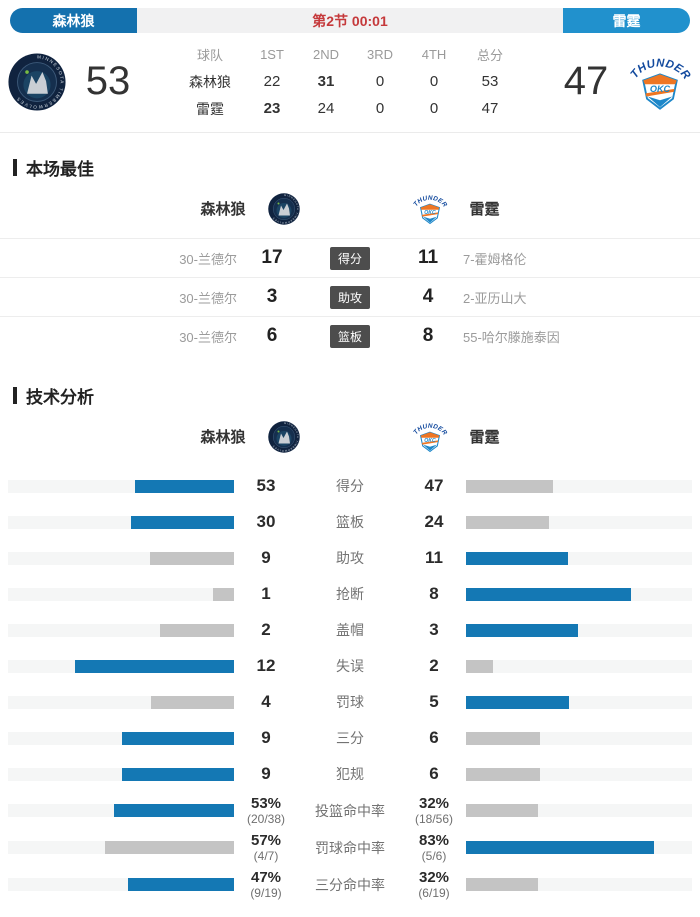 The image size is (700, 917). I want to click on stat-label: 篮板, so click(350, 522).